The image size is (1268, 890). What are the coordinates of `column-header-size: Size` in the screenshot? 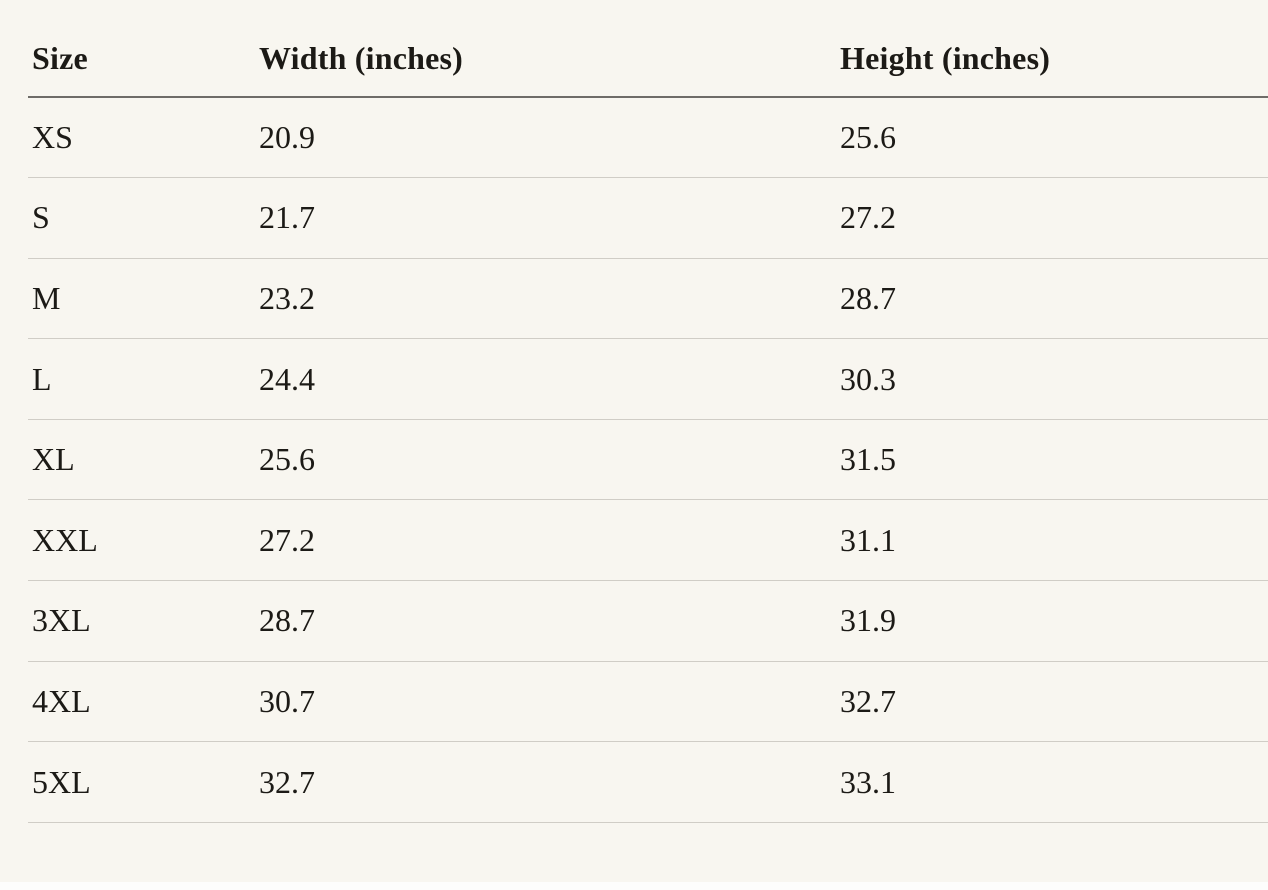 It's located at (141, 49).